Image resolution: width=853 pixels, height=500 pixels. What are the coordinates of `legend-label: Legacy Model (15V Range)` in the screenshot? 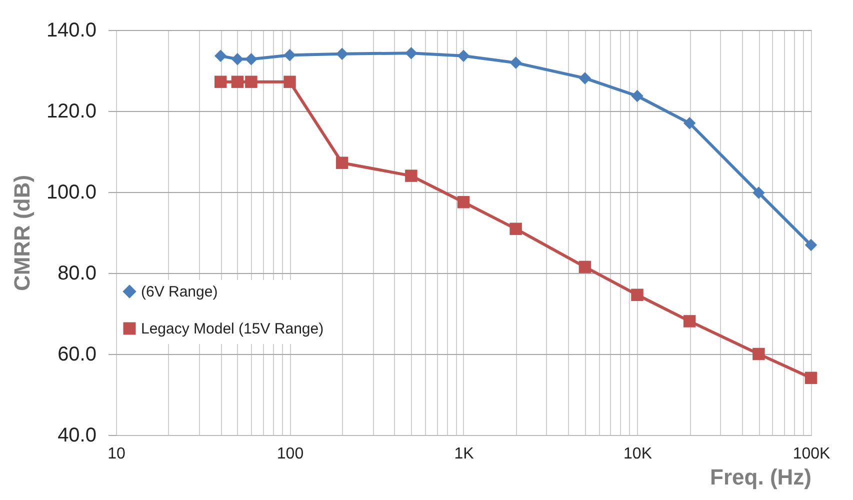 It's located at (232, 329).